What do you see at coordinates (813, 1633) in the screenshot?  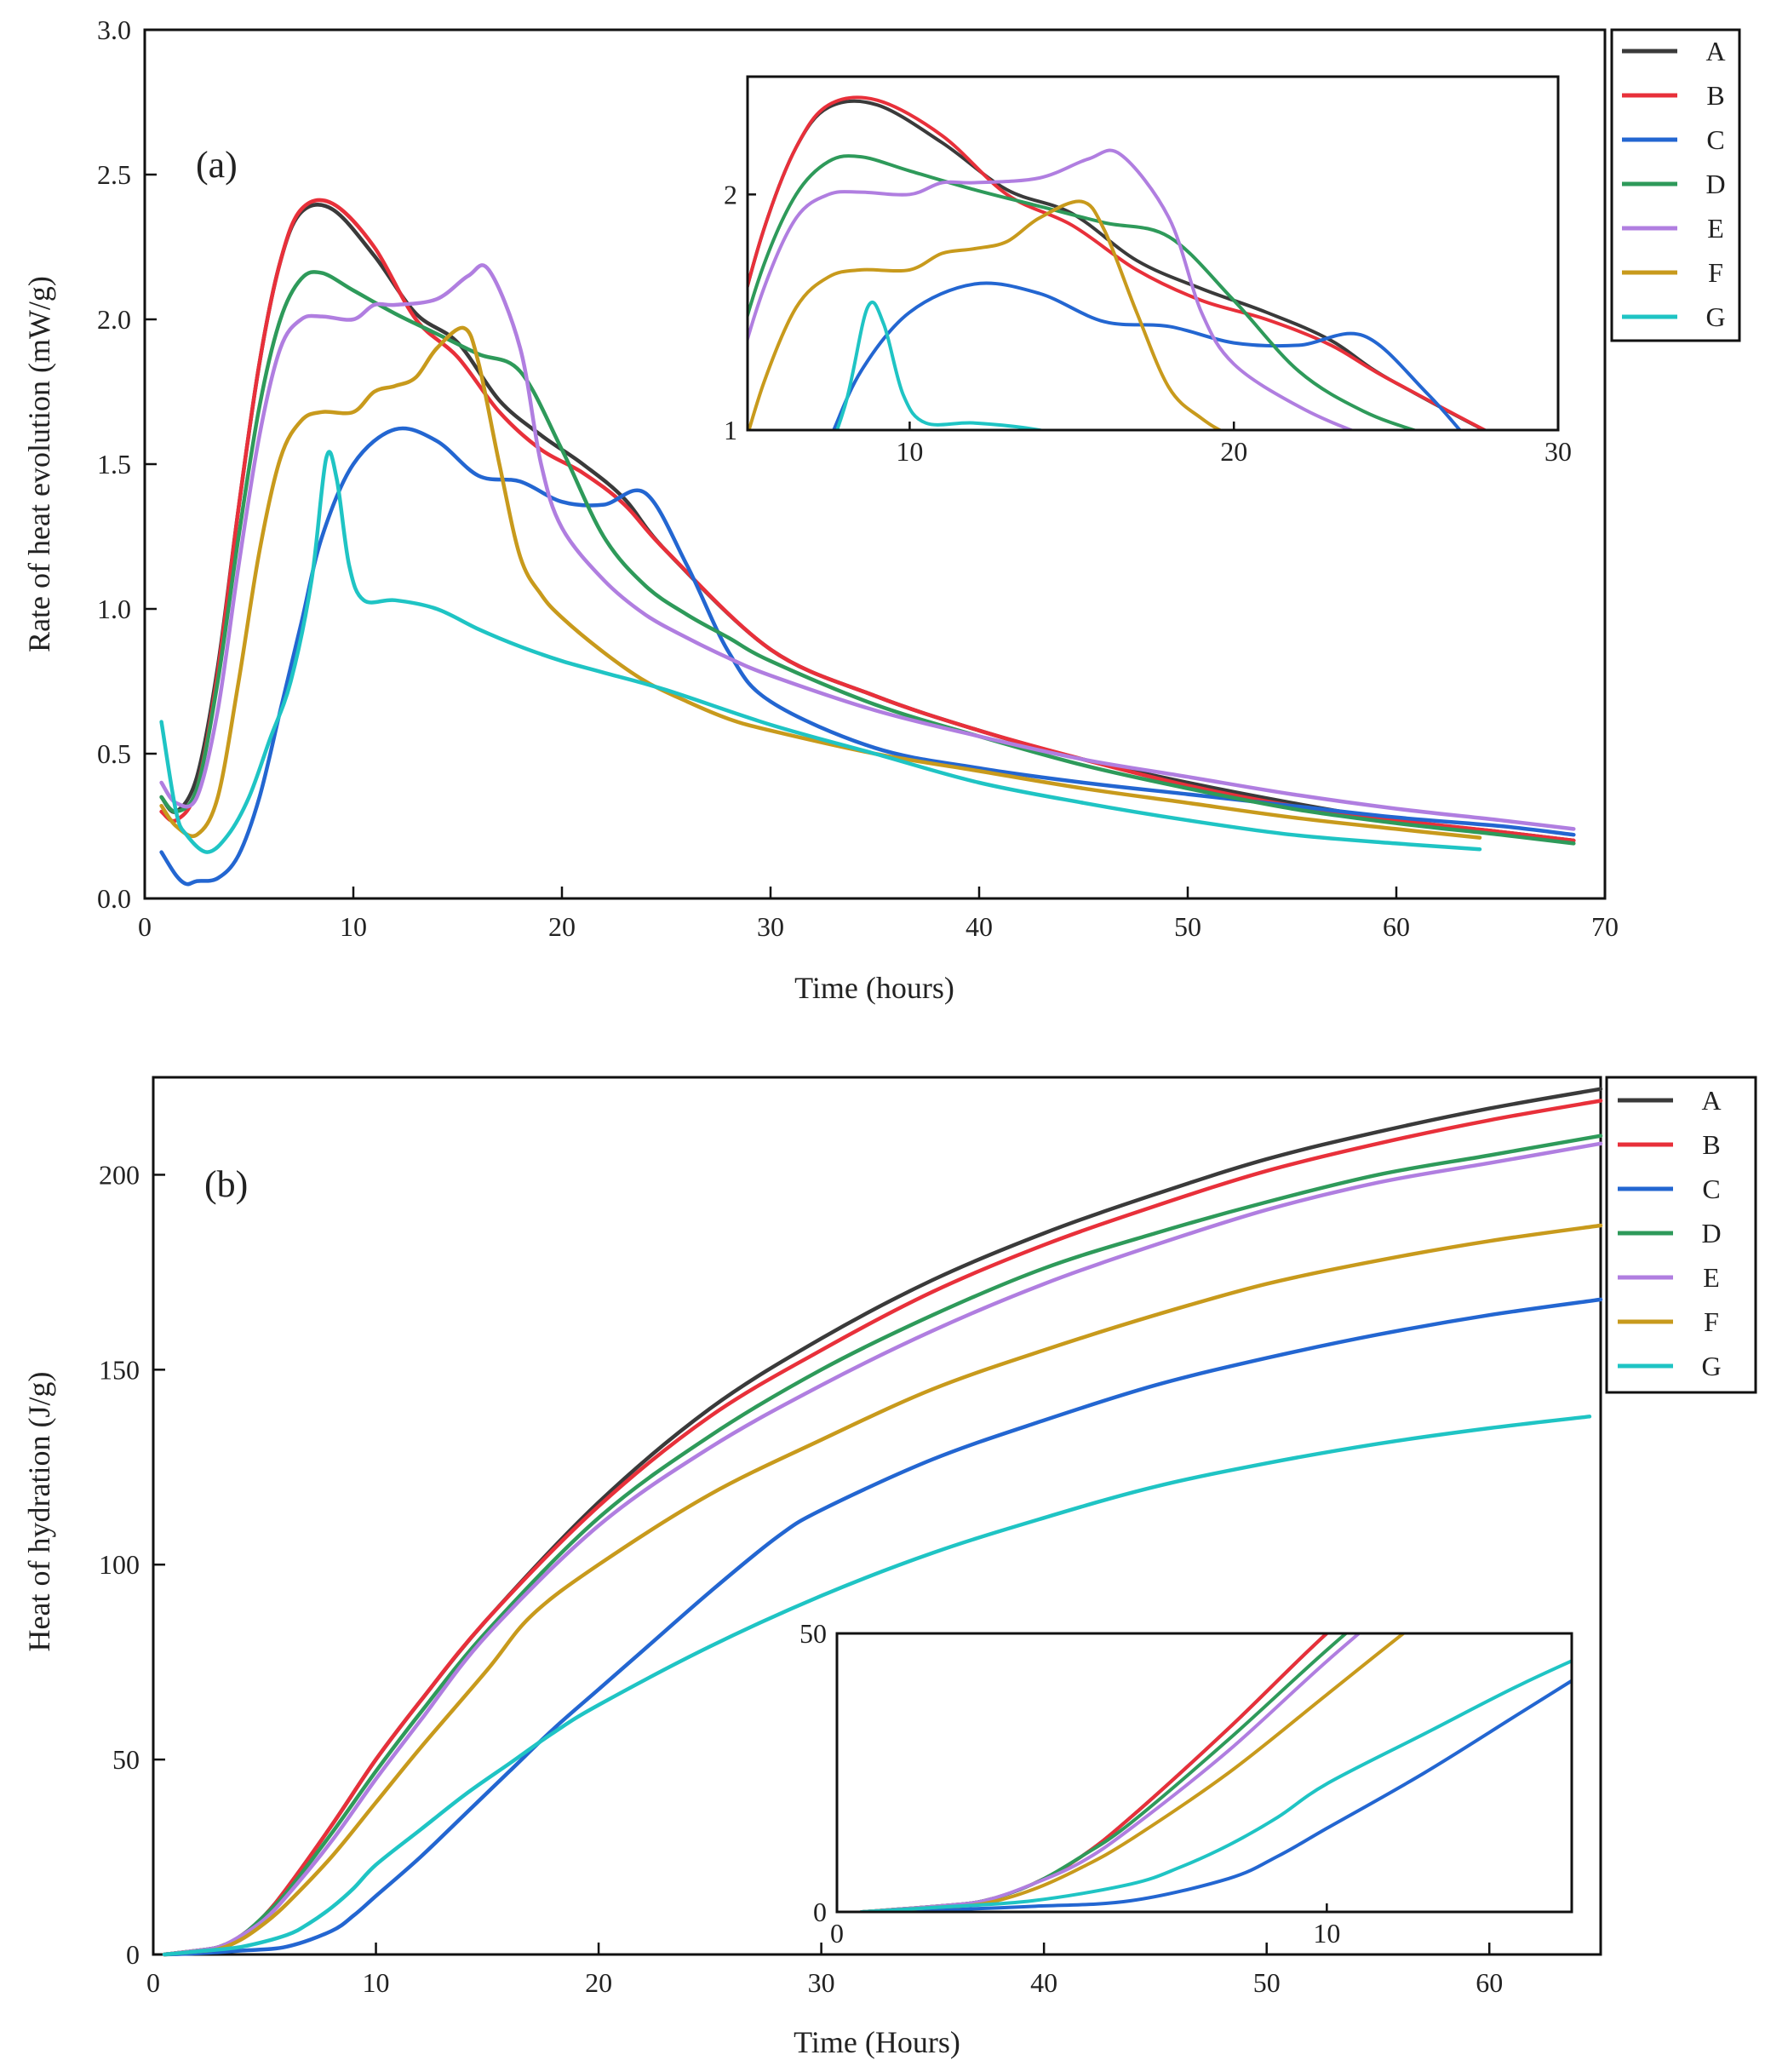 I see `panel-b-inset-y-tick-label: 50` at bounding box center [813, 1633].